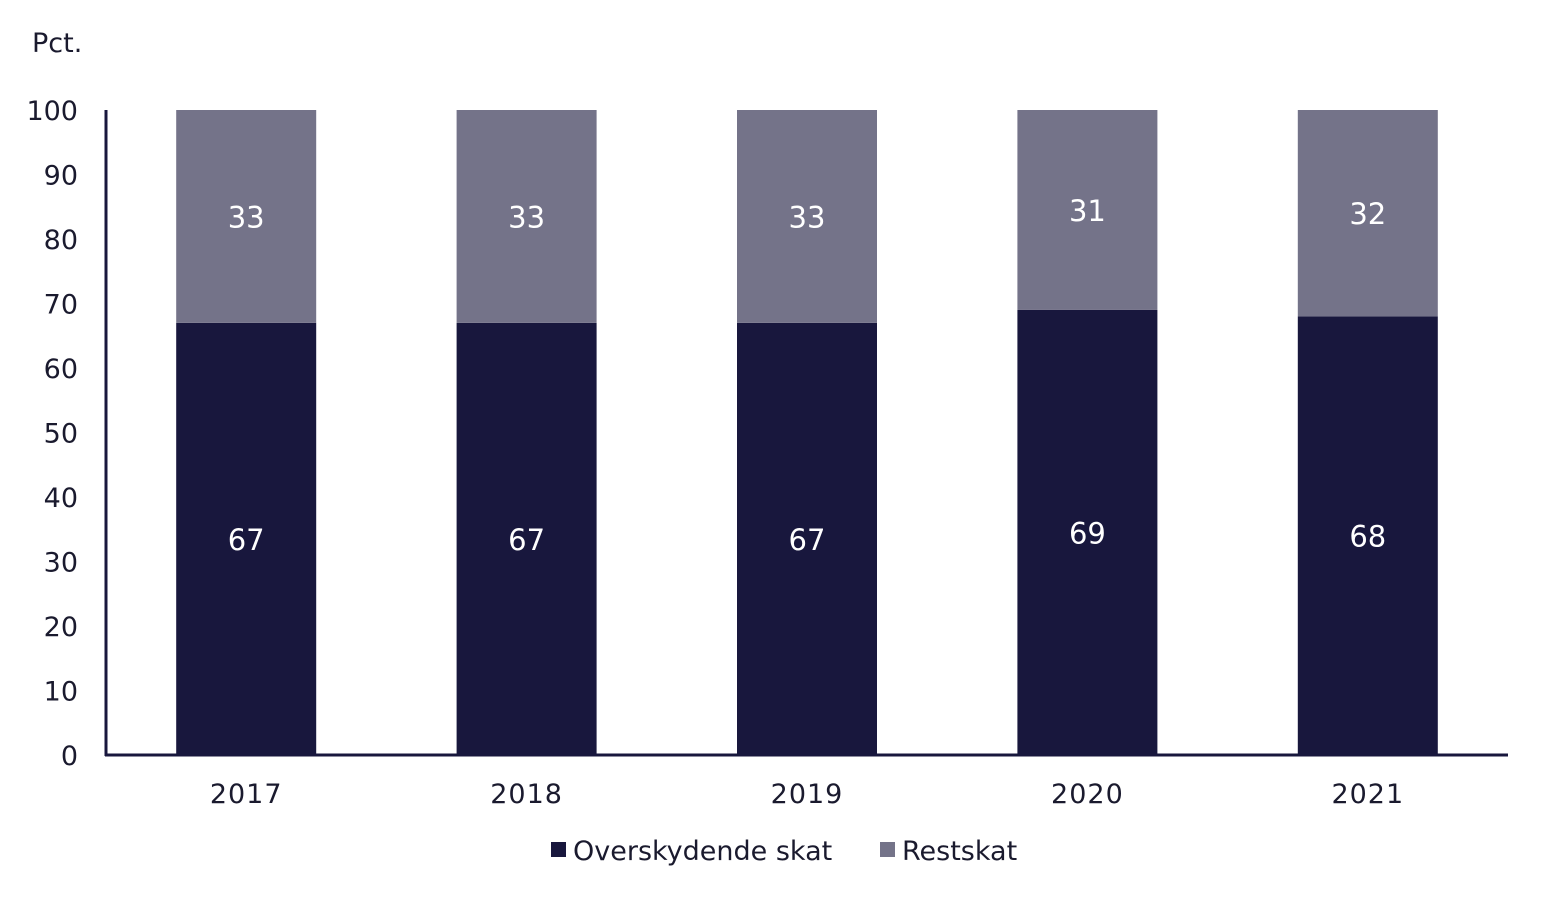  I want to click on data-label: 68, so click(1367, 537).